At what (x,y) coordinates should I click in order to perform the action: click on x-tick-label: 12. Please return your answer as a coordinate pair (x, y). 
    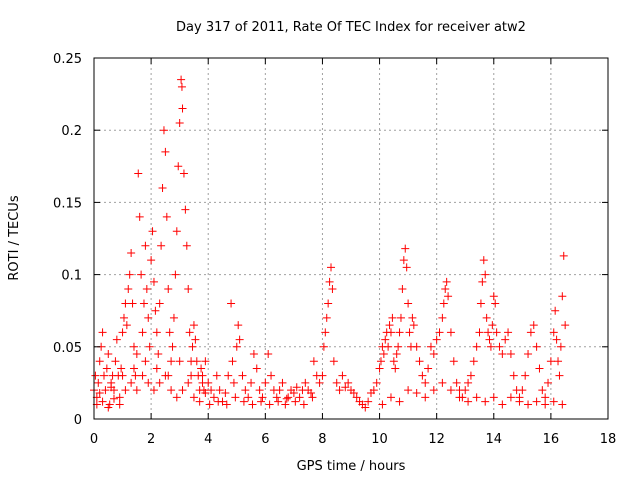
    Looking at the image, I should click on (436, 439).